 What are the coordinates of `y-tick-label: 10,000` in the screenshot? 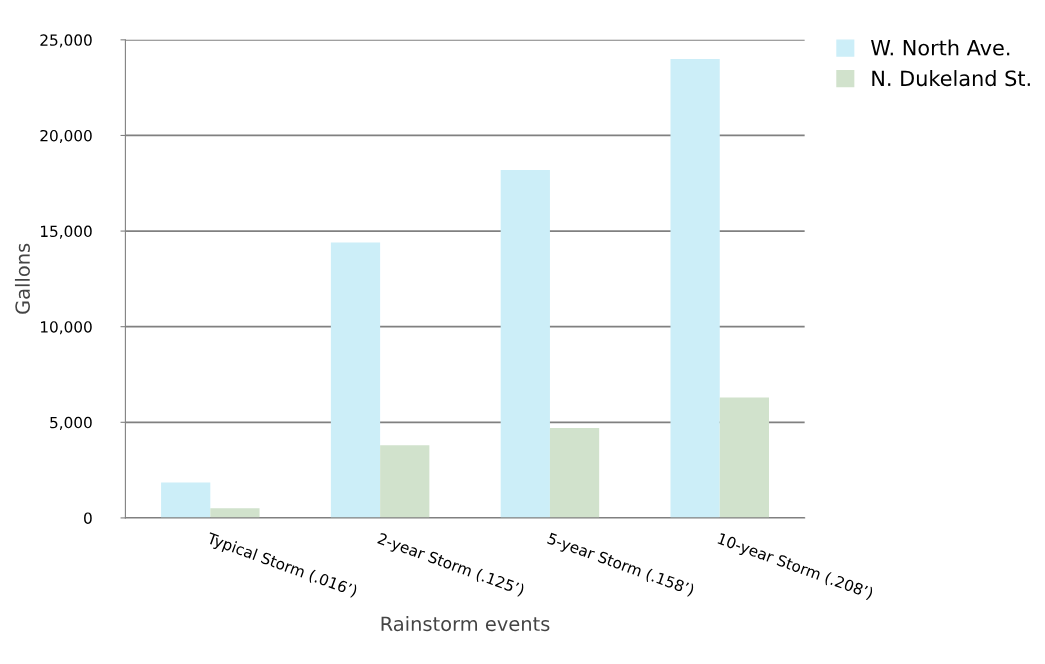 It's located at (66, 328).